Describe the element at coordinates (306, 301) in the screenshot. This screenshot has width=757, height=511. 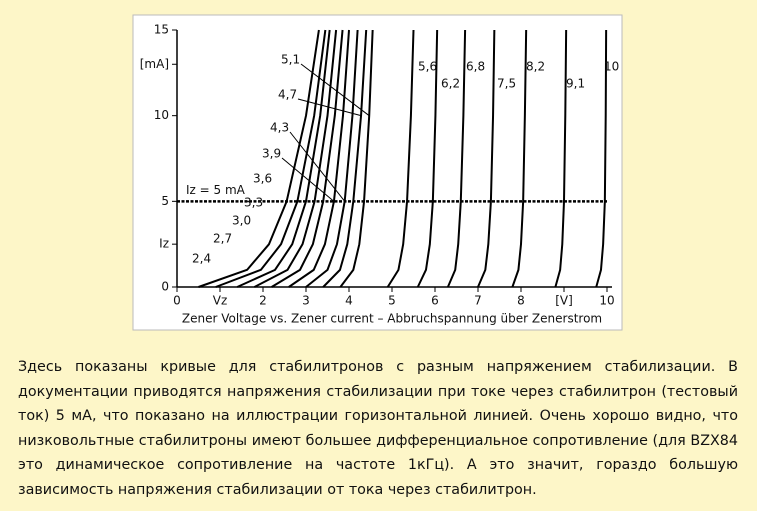
I see `x-tick-label: 3` at that location.